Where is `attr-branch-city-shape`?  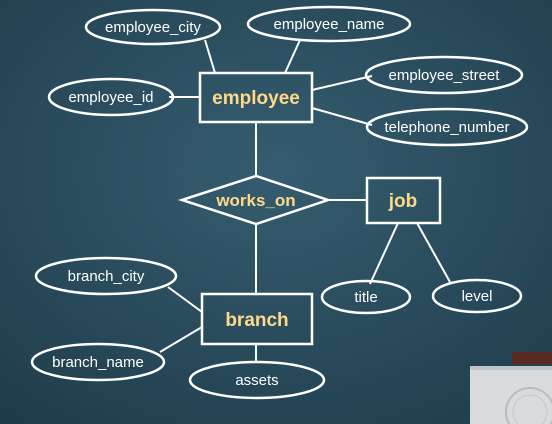 attr-branch-city-shape is located at coordinates (106, 276).